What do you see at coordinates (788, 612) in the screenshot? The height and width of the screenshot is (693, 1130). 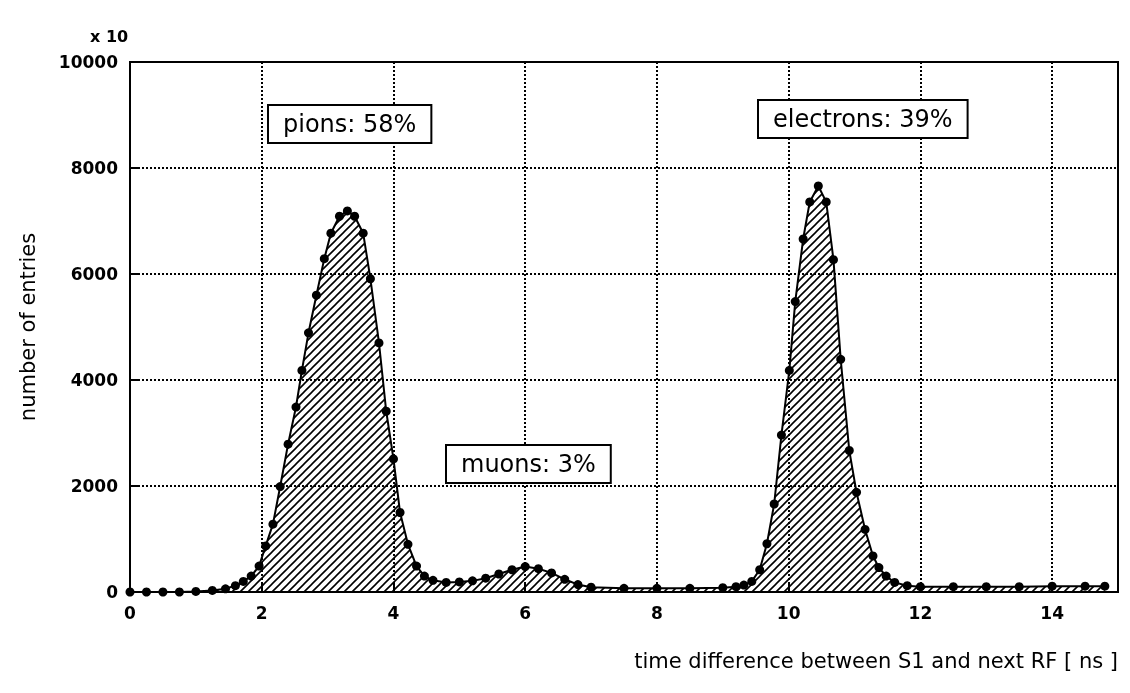 I see `x-tick-label: 10` at bounding box center [788, 612].